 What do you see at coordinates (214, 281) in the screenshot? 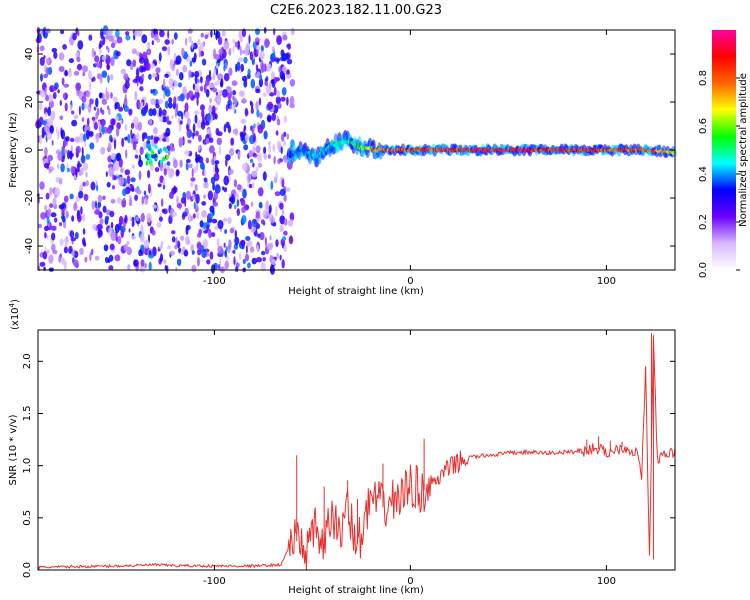
I see `spectrogram-xtick-label: -100` at bounding box center [214, 281].